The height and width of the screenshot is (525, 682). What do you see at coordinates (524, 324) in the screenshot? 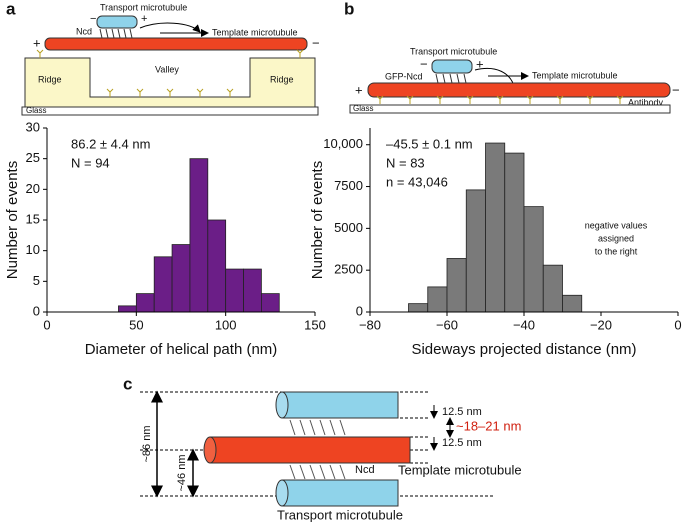
I see `x-tick-label: −40` at bounding box center [524, 324].